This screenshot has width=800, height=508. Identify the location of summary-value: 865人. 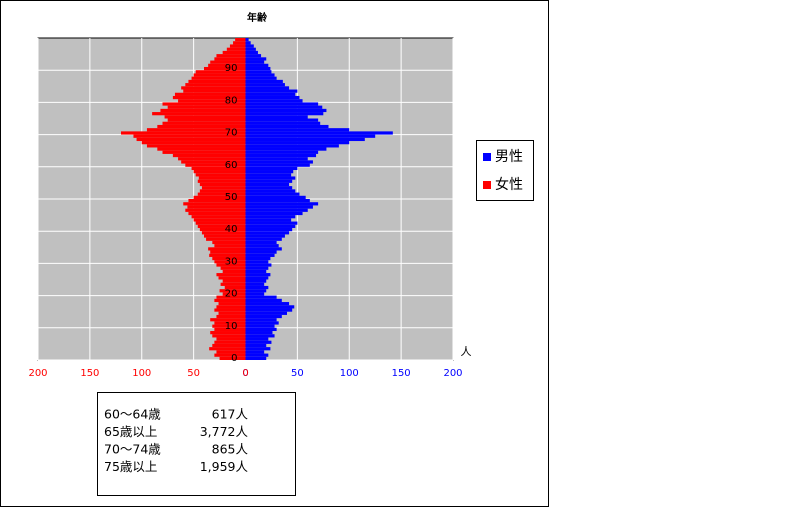
(230, 449).